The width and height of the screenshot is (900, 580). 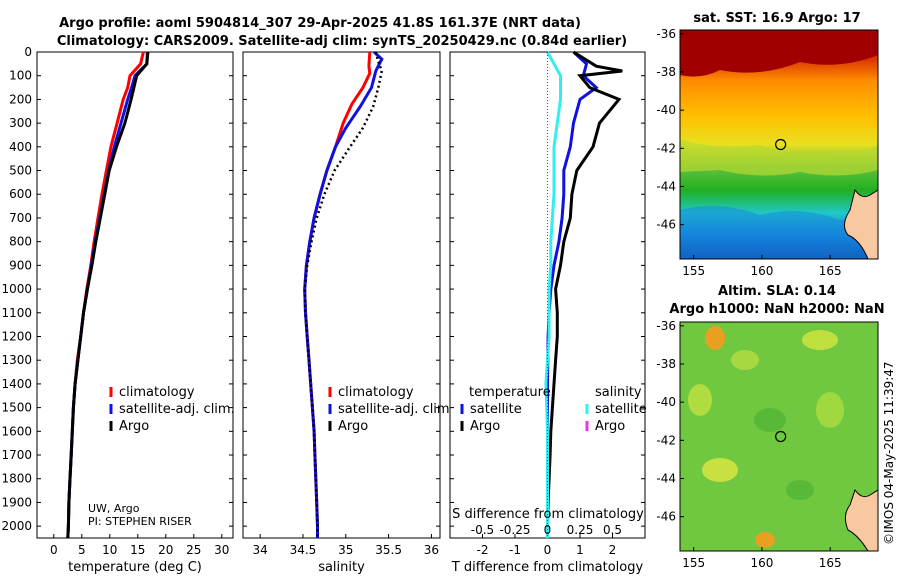 I want to click on sla-map-title-line2: Argo h1000: NaN h2000: NaN, so click(x=776, y=309).